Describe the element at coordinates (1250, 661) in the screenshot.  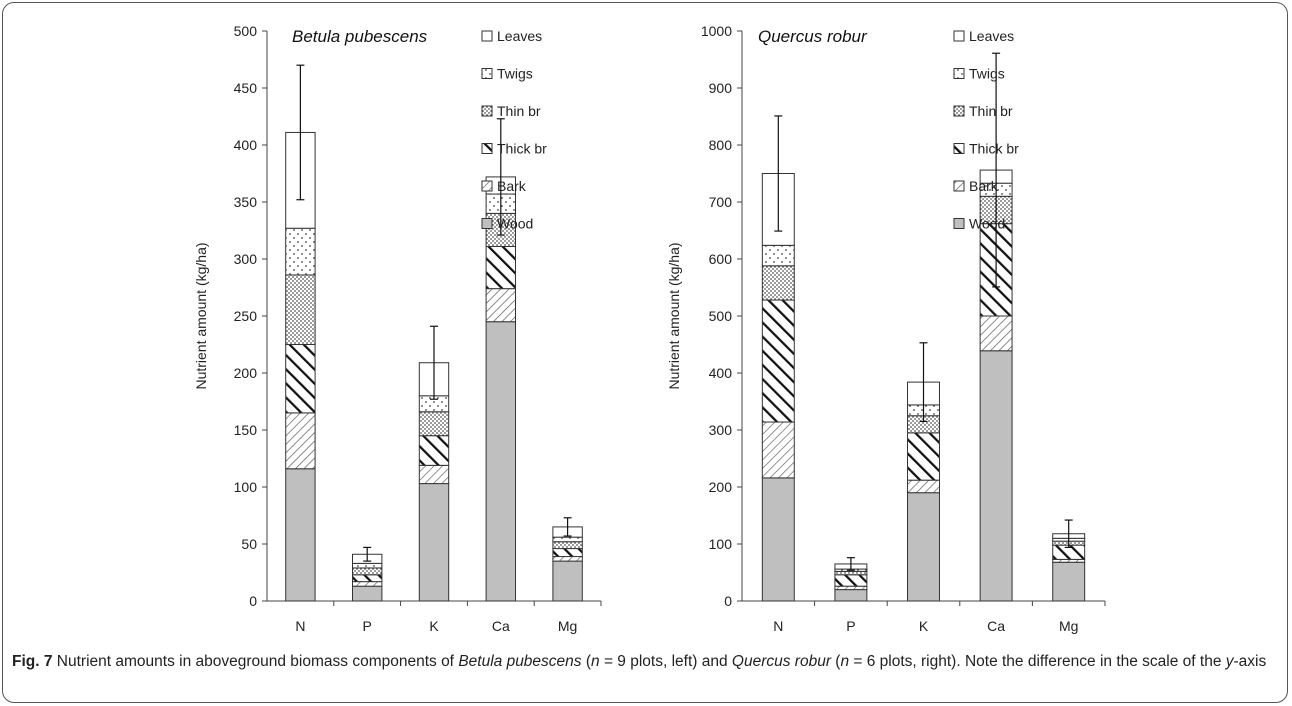
I see `caption-part: -axis` at that location.